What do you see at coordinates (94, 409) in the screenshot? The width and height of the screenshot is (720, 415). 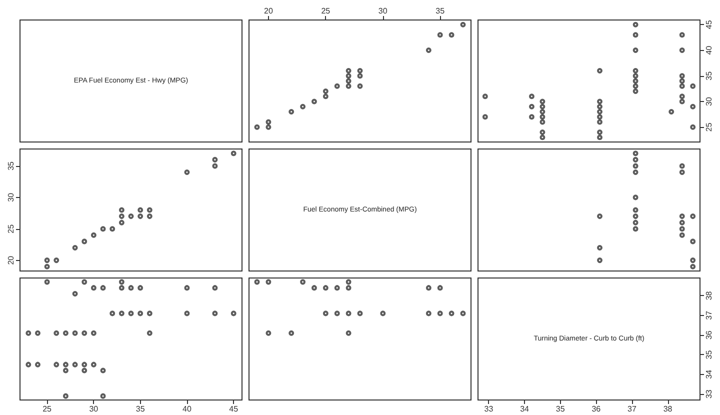 I see `x-tick-label: 30` at bounding box center [94, 409].